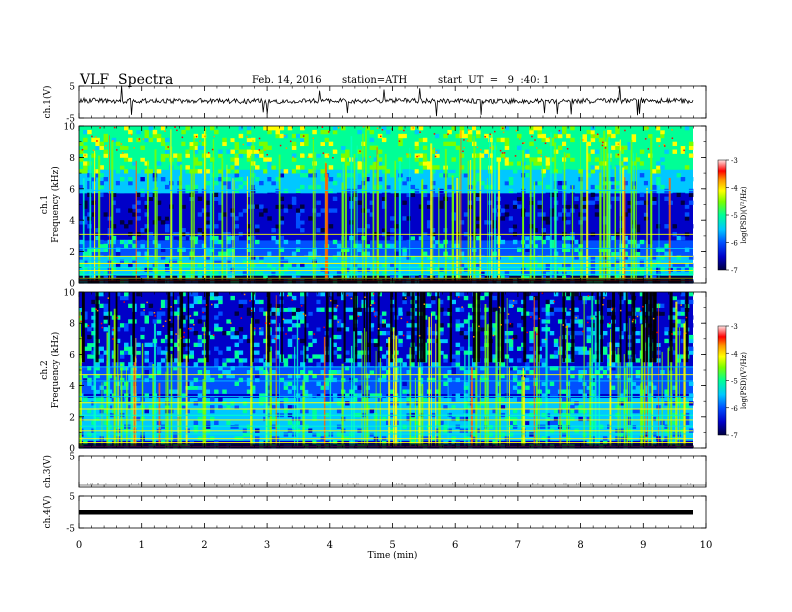 The image size is (792, 612). I want to click on dark-streak, so click(188, 327).